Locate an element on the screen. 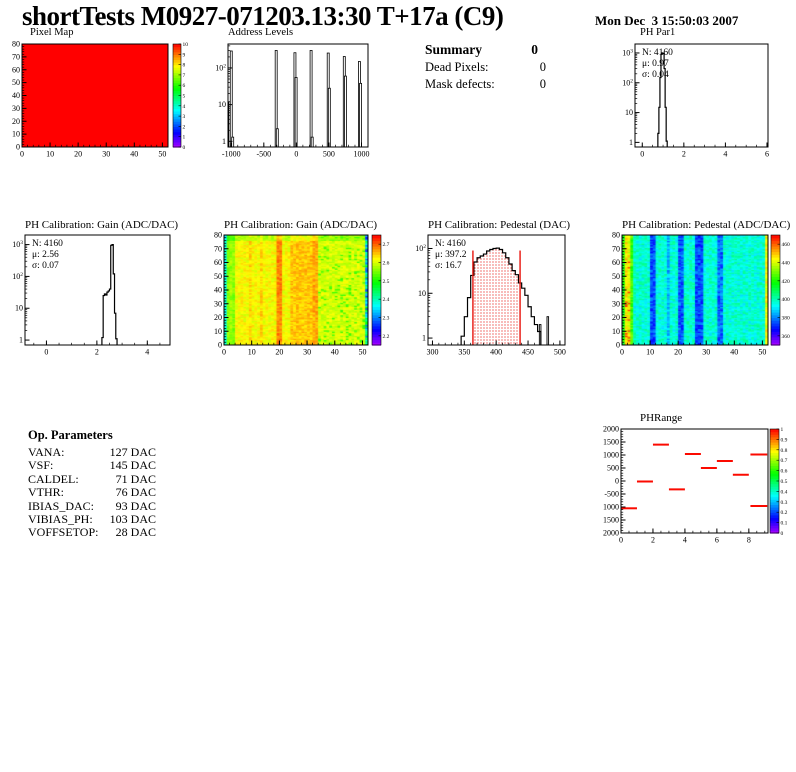 Image resolution: width=796 pixels, height=772 pixels. y-axis-log-label: 1 is located at coordinates (21, 340).